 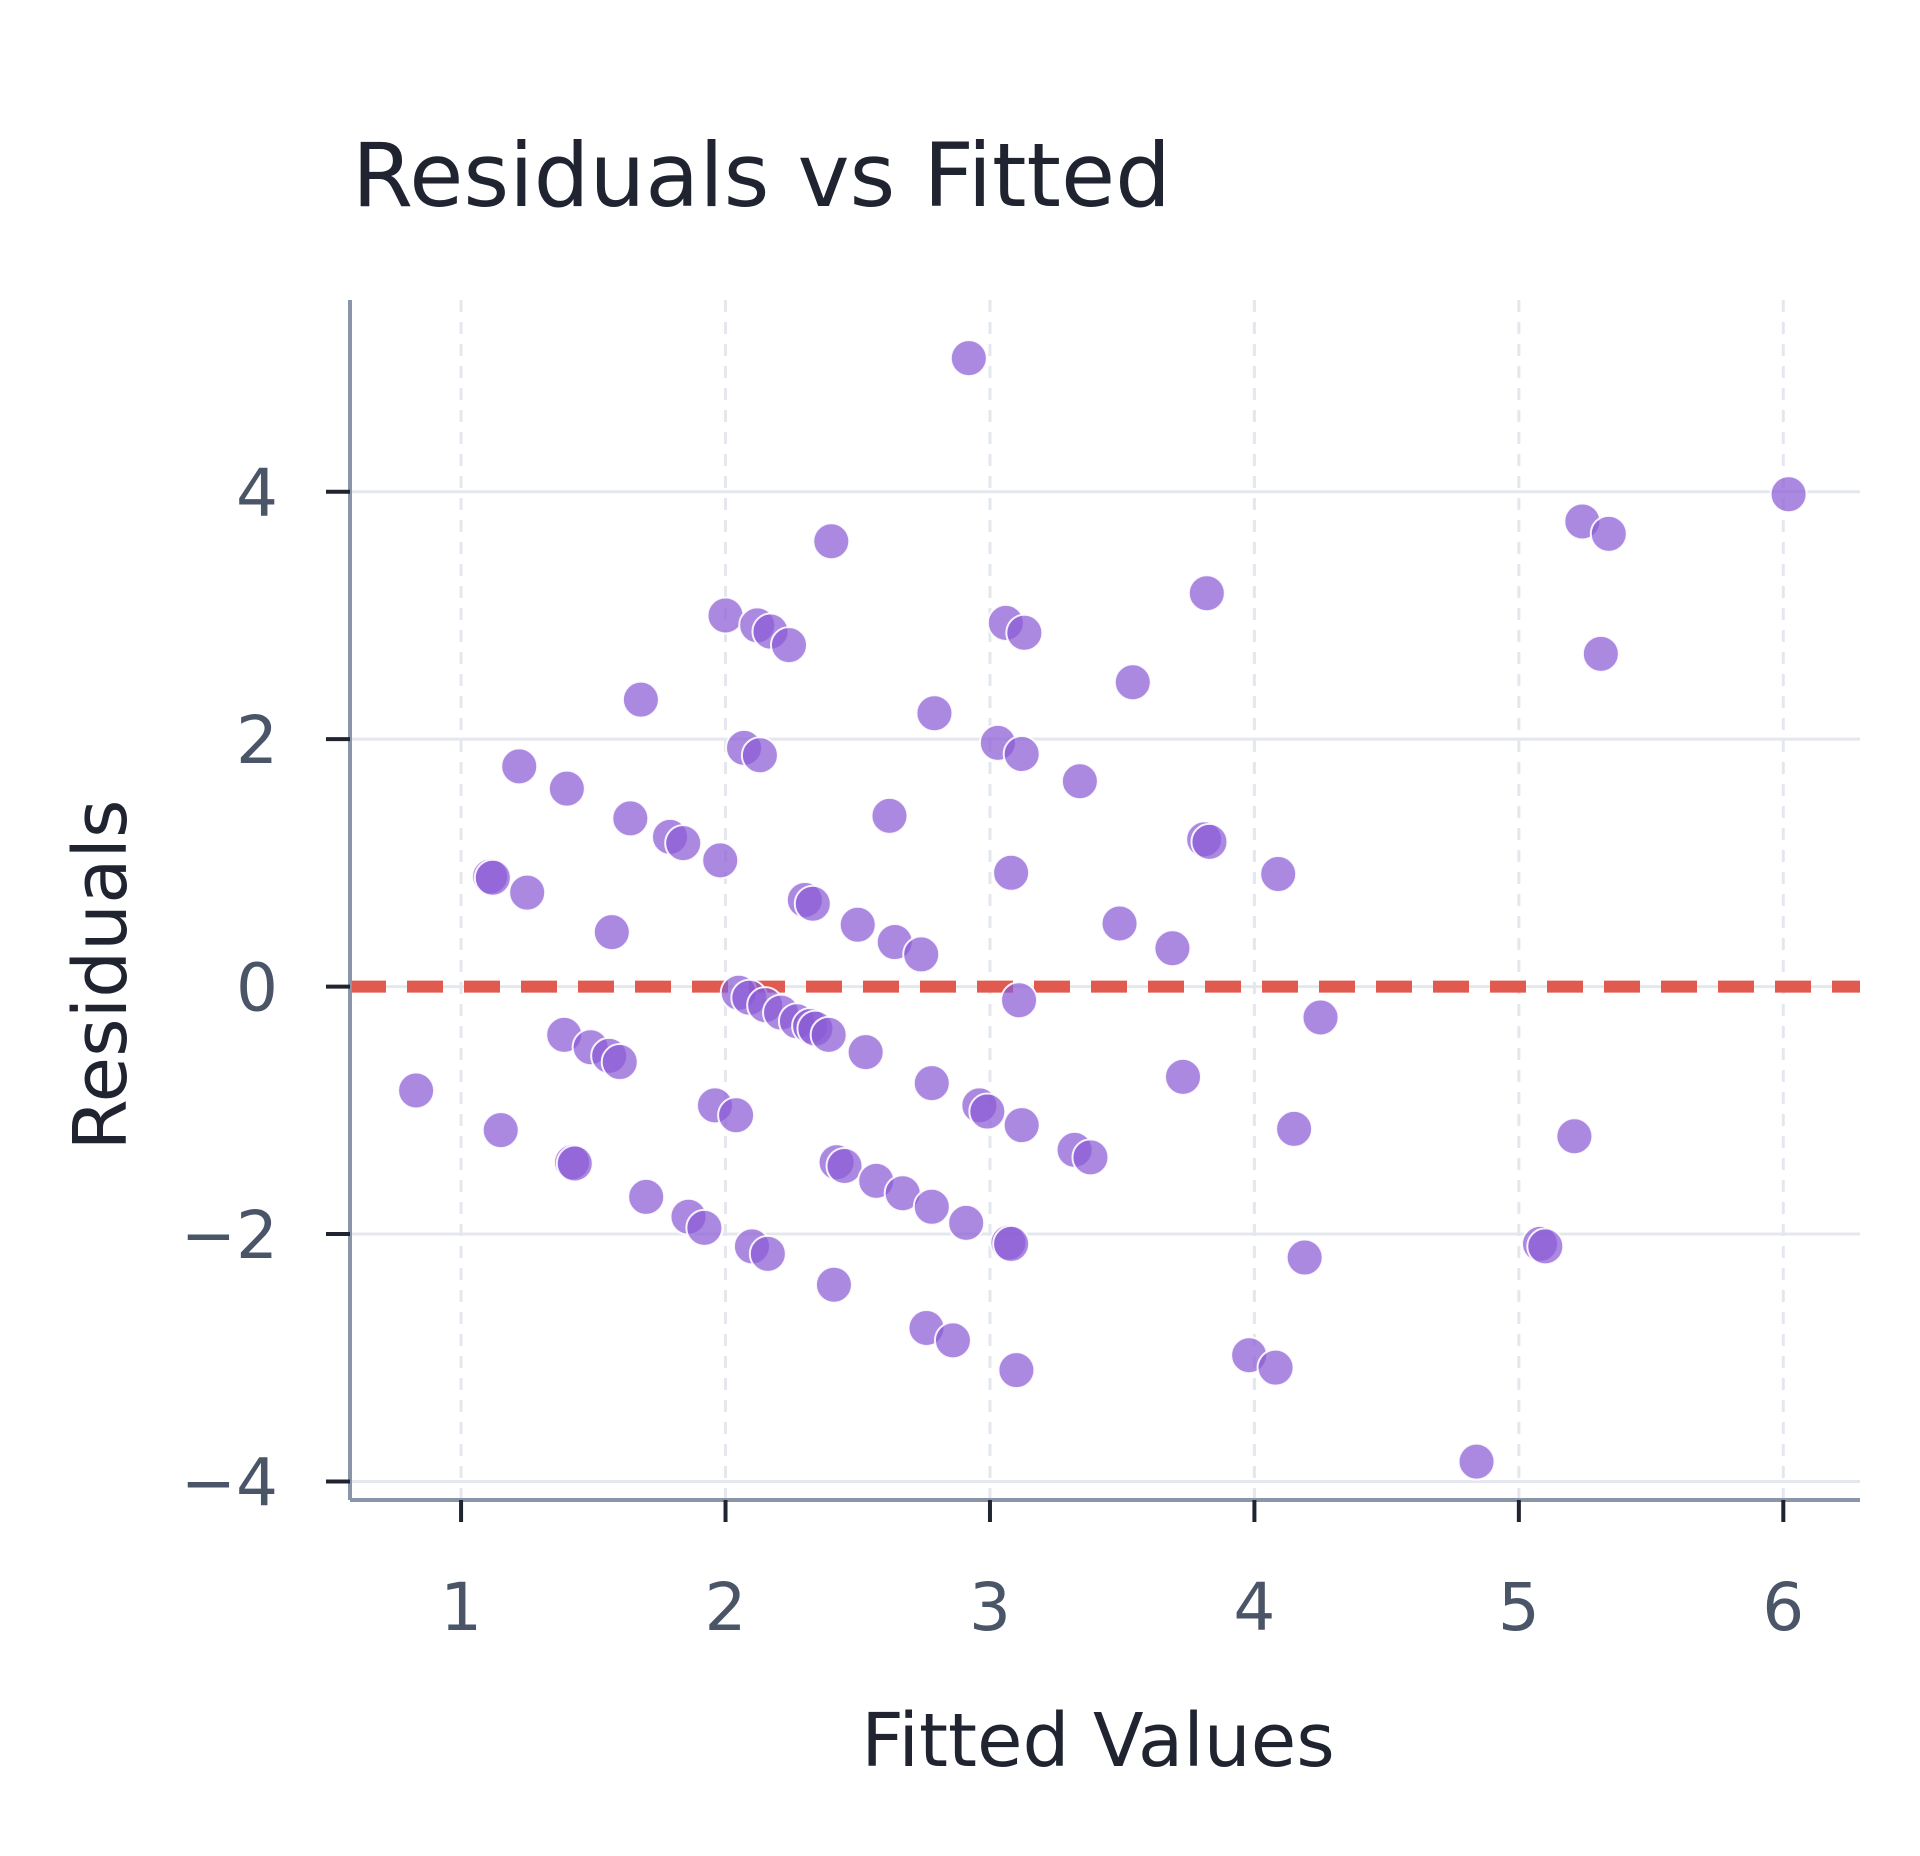 I want to click on y-tick-label-0: 0, so click(x=257, y=988).